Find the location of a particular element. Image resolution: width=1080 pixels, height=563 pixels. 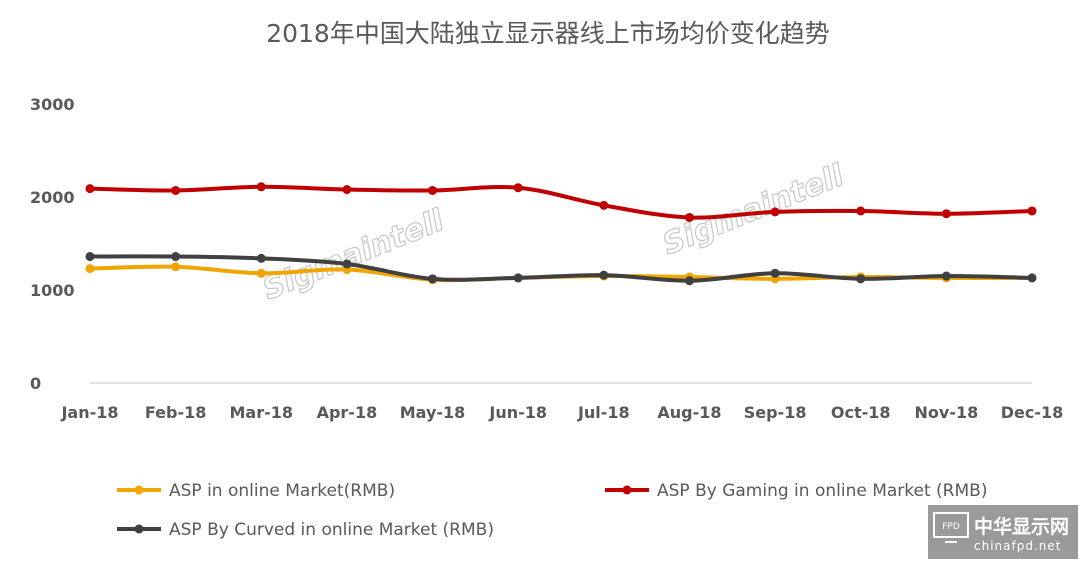

legend-label: ASP in online Market(RMB) is located at coordinates (282, 491).